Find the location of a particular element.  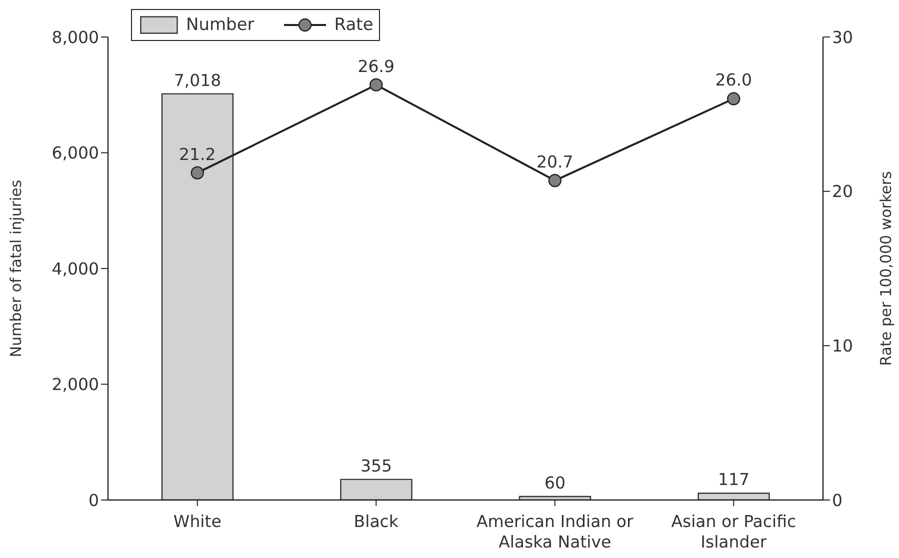

legend-label: Number is located at coordinates (220, 25).